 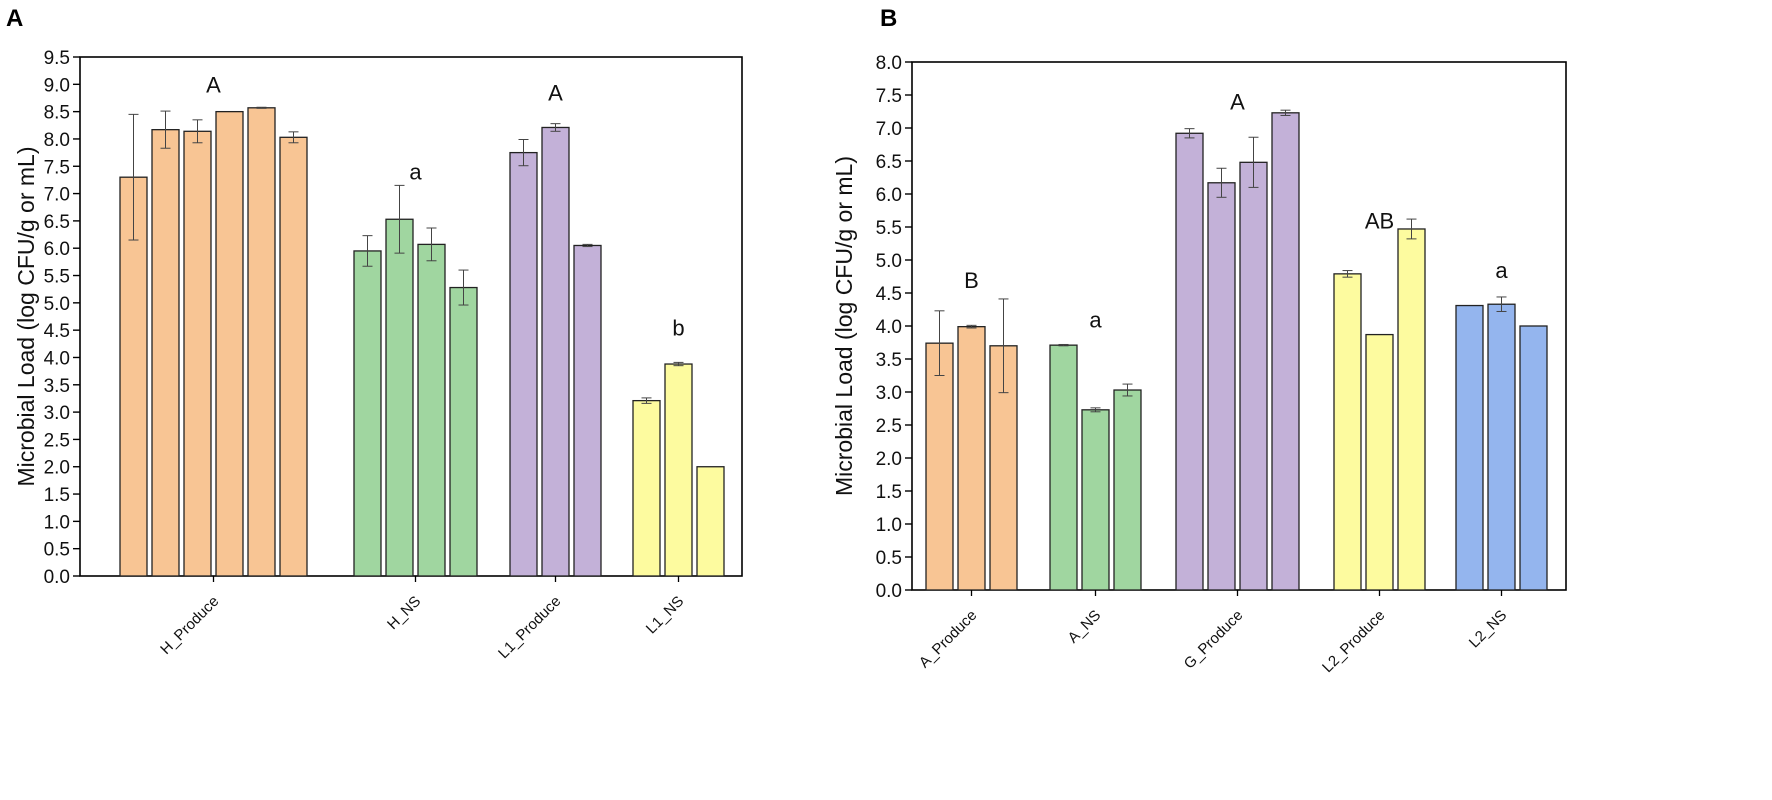 I want to click on x-tick-label: H_Produce, so click(x=189, y=625).